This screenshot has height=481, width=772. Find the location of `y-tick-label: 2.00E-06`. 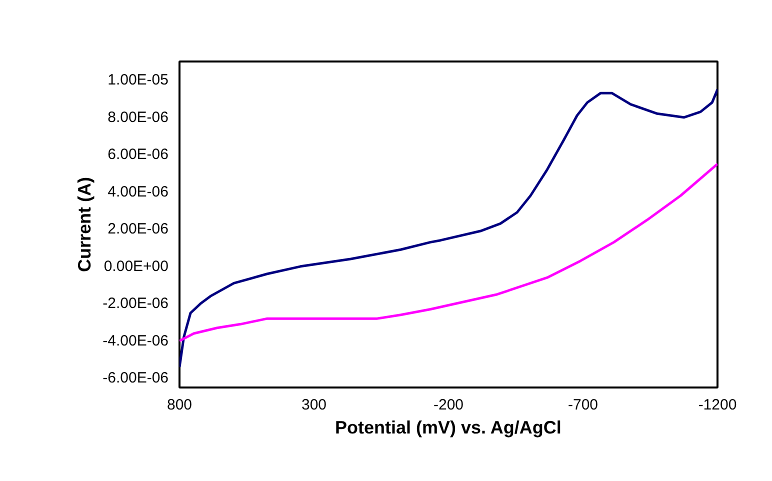

y-tick-label: 2.00E-06 is located at coordinates (138, 229).